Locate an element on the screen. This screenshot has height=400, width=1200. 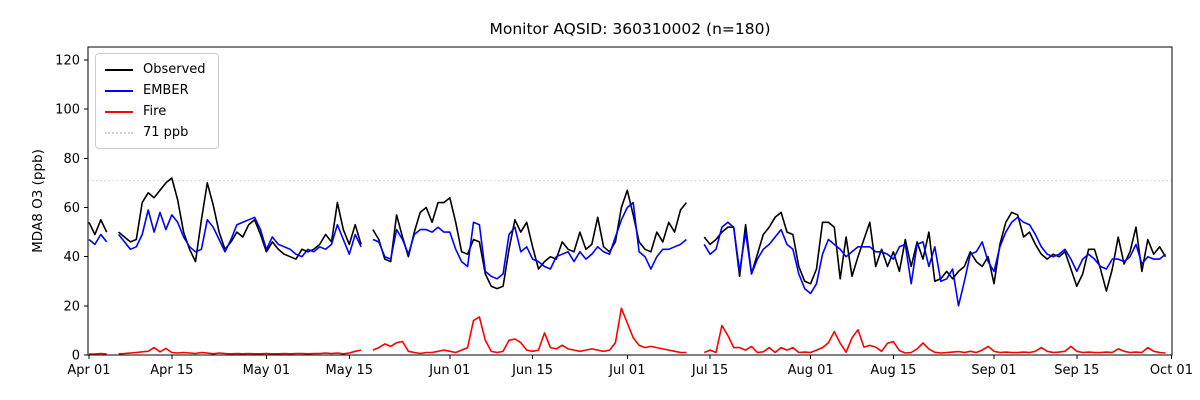
x-axis-tick-label: Sep 01 is located at coordinates (993, 370).